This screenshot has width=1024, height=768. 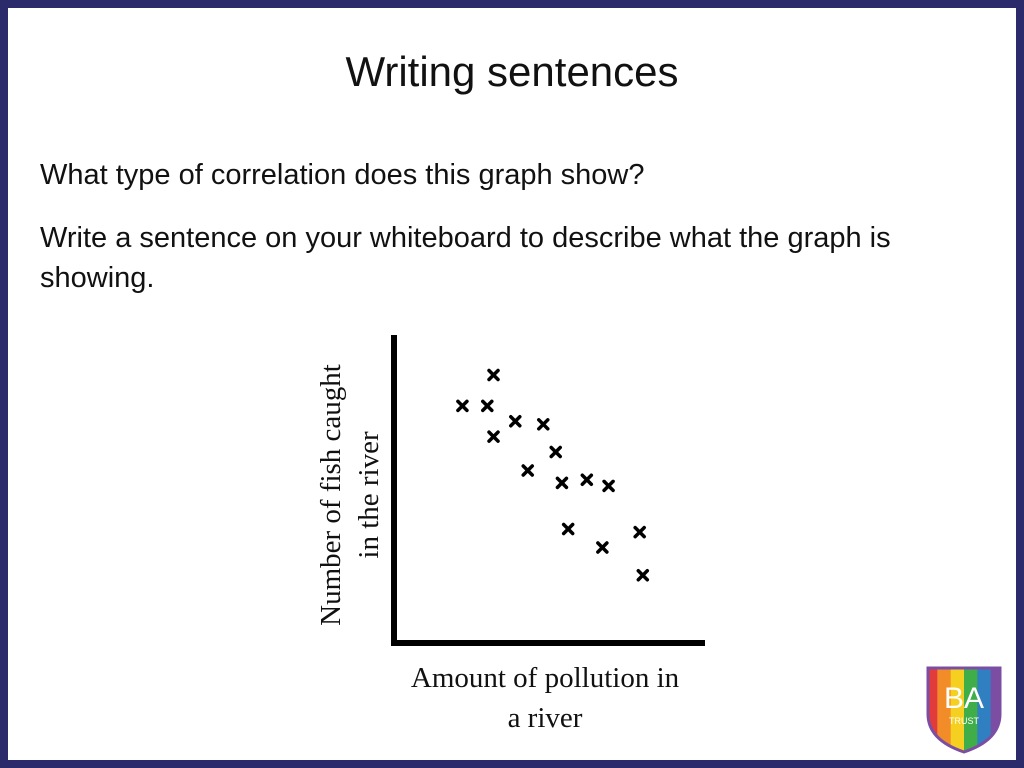 I want to click on logo-text: BA, so click(x=964, y=698).